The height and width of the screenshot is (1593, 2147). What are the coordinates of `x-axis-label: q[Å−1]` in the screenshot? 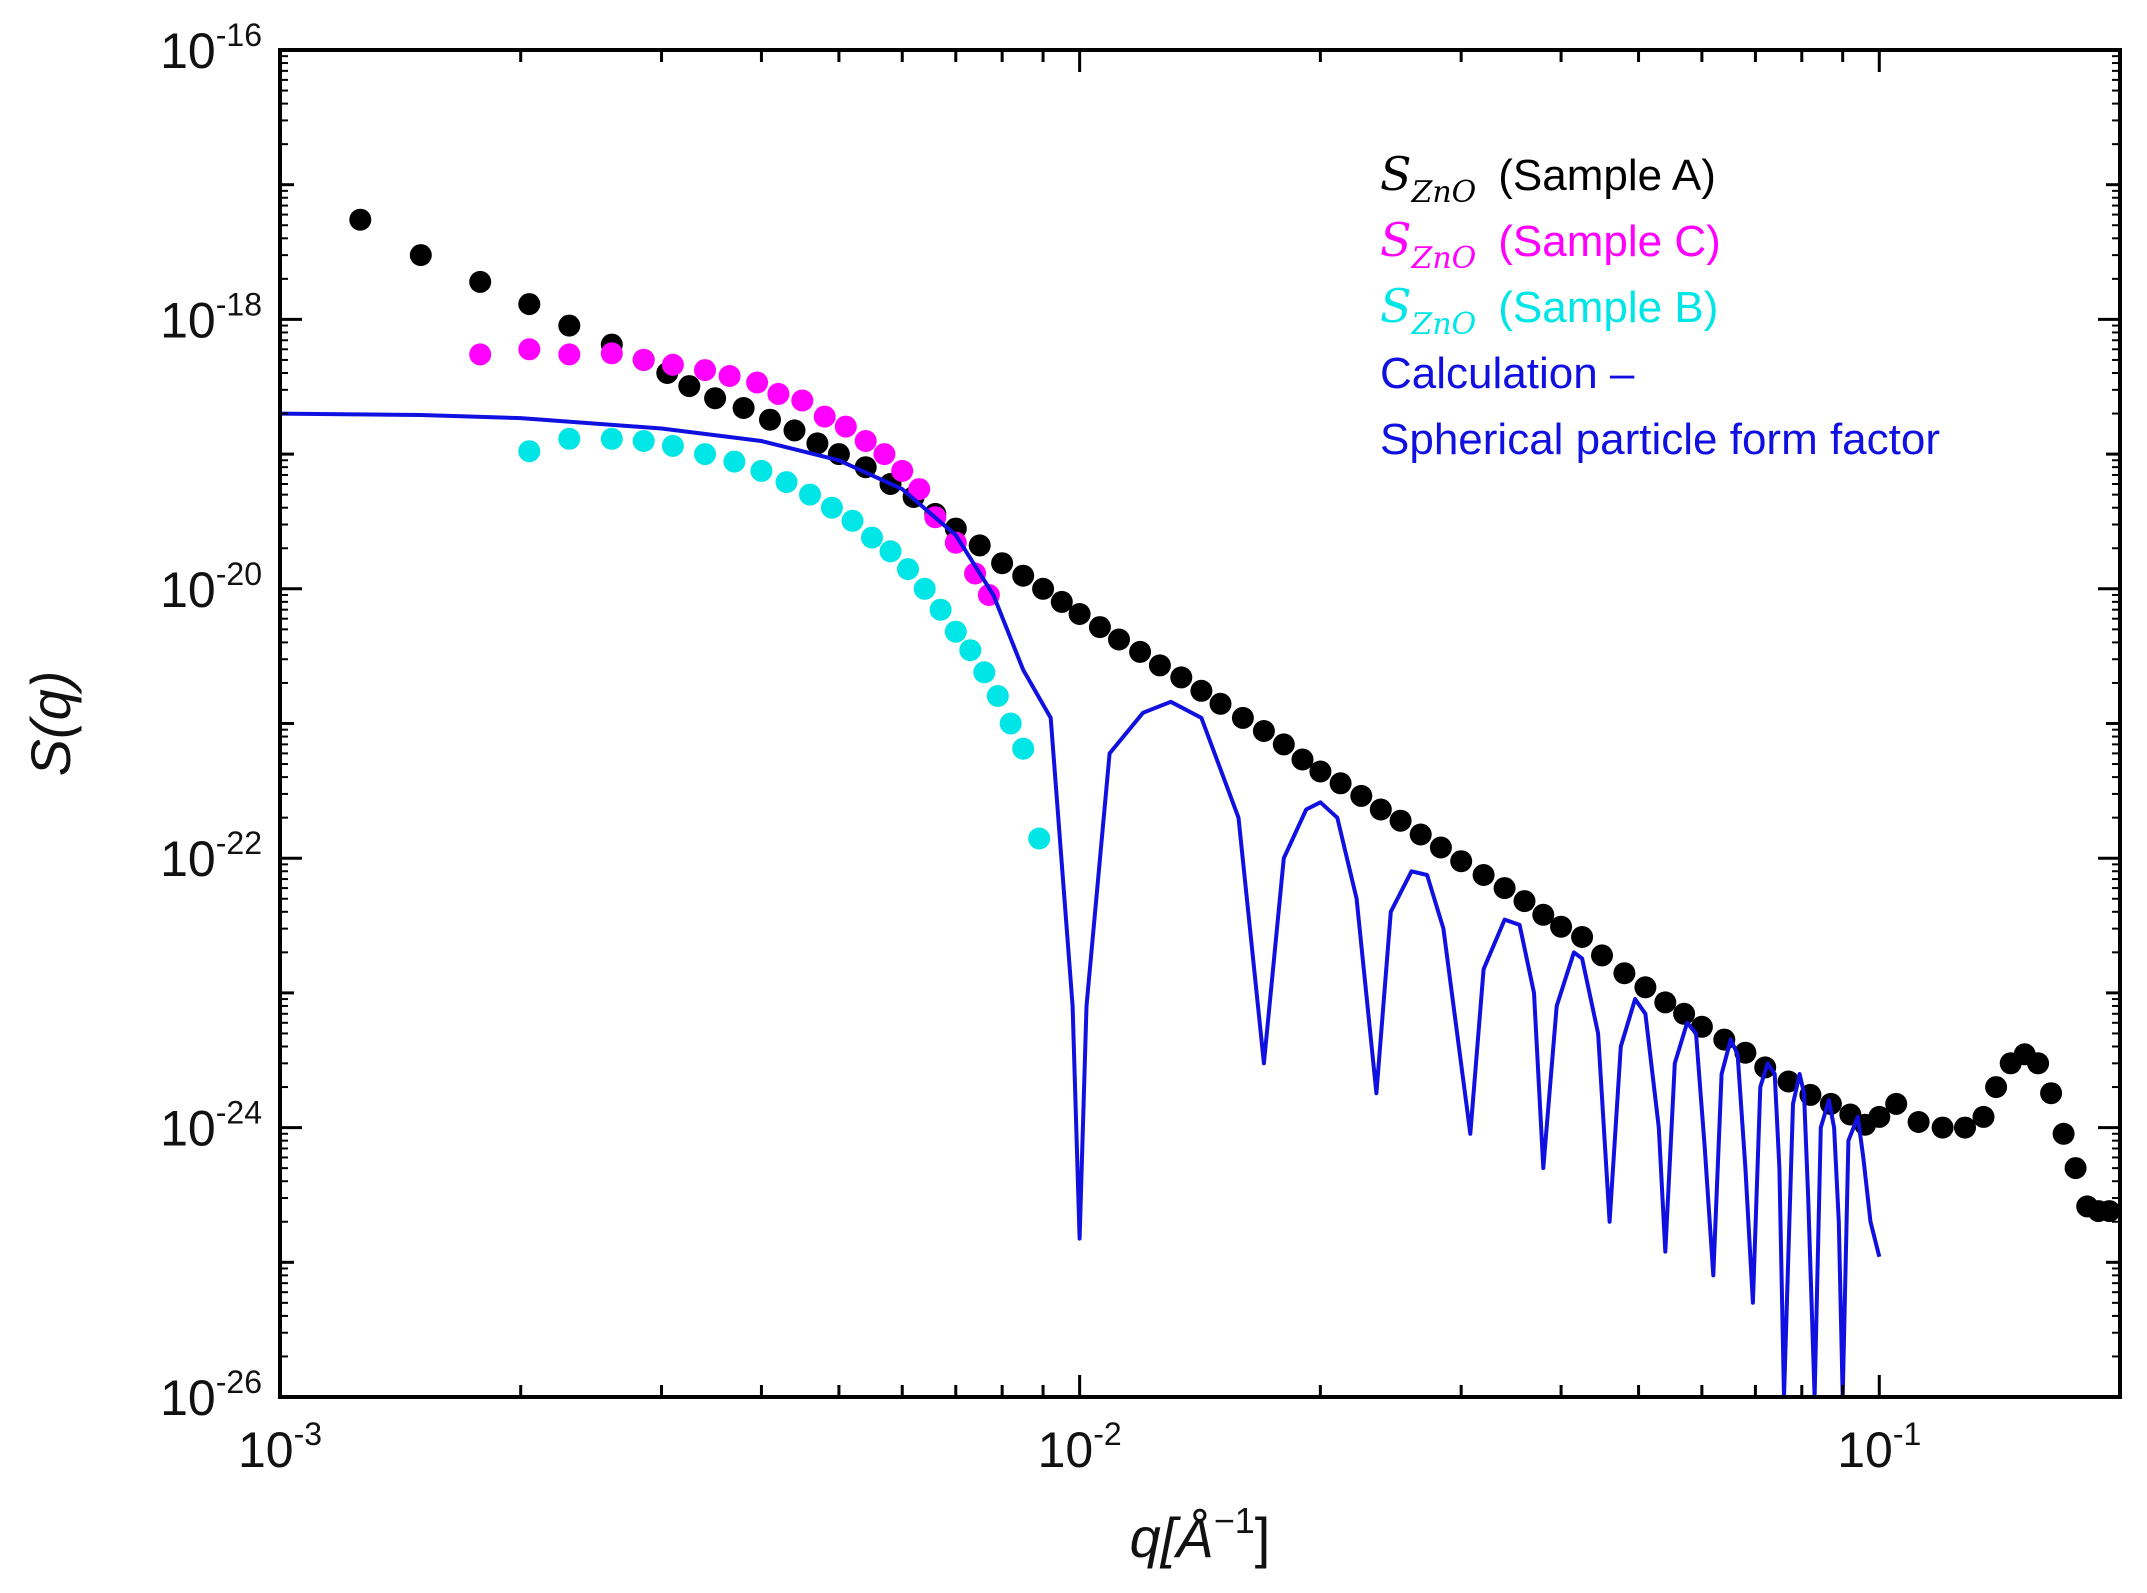 It's located at (1200, 1534).